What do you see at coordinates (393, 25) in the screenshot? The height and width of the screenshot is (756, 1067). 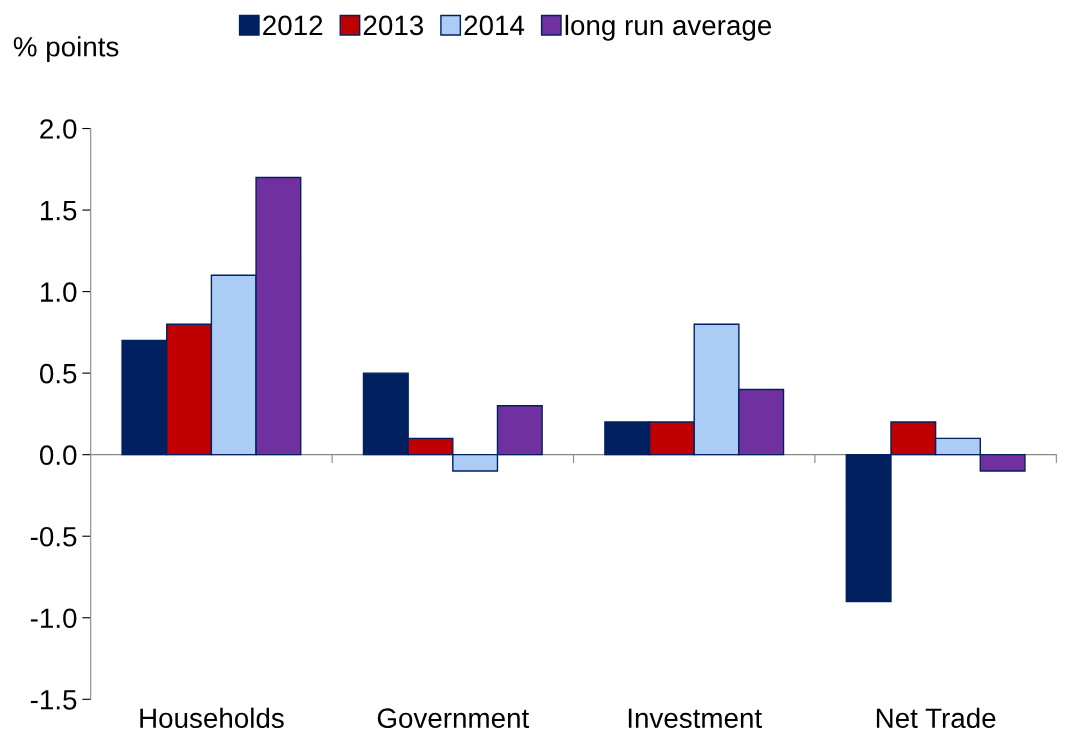 I see `legend-label: 2013` at bounding box center [393, 25].